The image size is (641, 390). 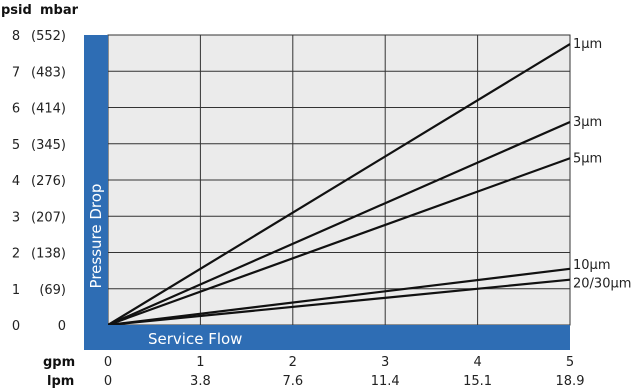 I want to click on y-secondary-tick-label: 0, so click(x=62, y=326).